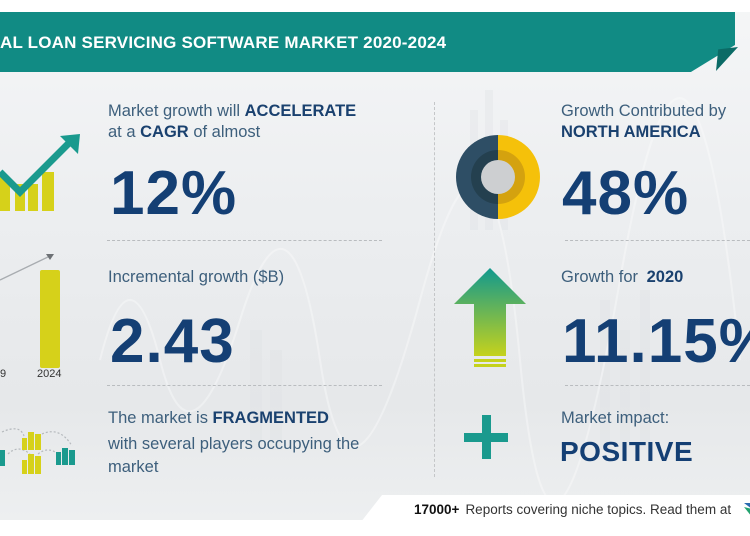 Image resolution: width=750 pixels, height=536 pixels. Describe the element at coordinates (437, 509) in the screenshot. I see `report-count: 17000+` at that location.